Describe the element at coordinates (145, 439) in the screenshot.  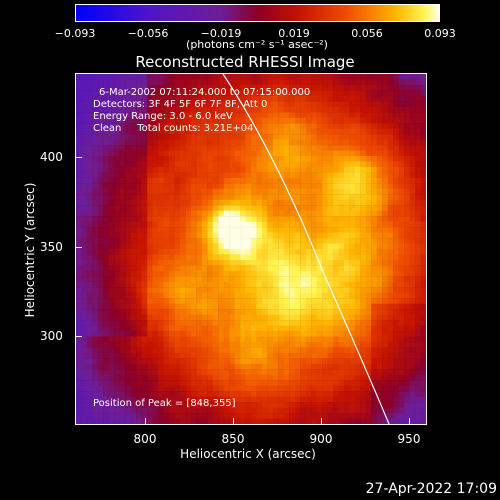
I see `x-tick-label: 800` at that location.